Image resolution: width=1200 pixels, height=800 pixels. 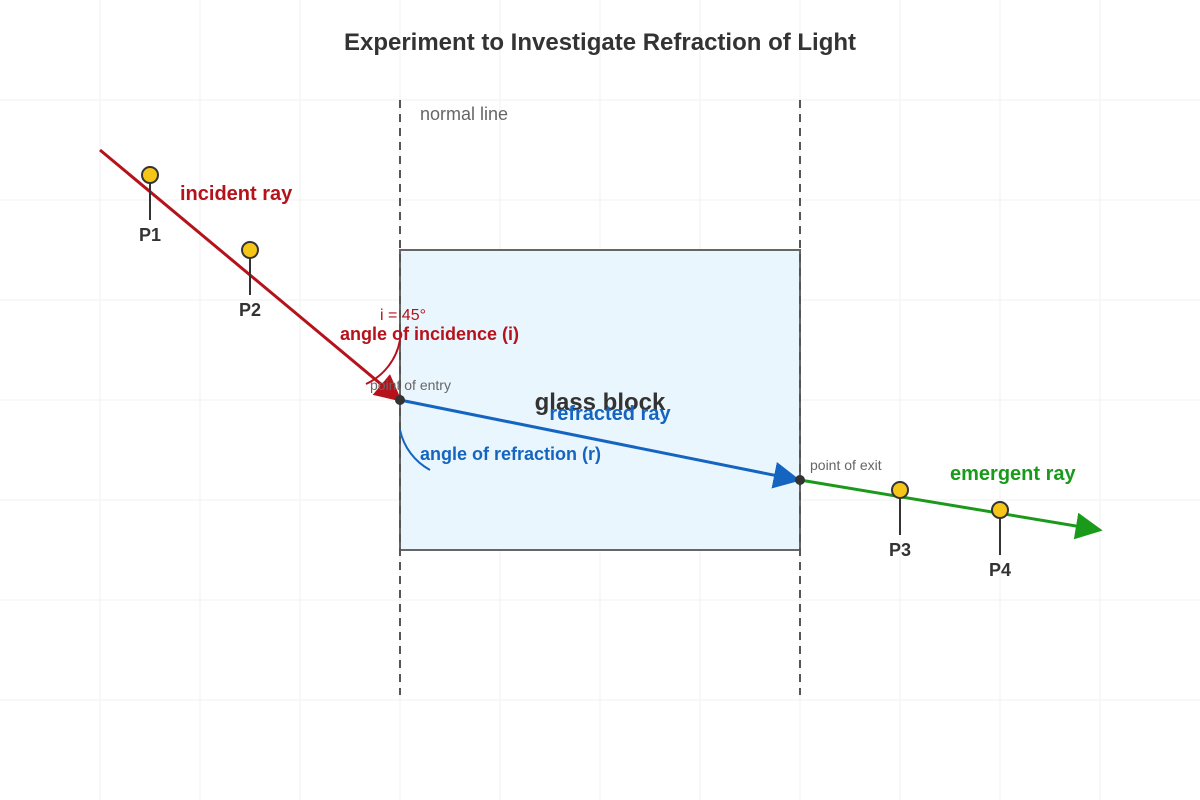 What do you see at coordinates (846, 465) in the screenshot?
I see `point-of-exit-label: point of exit` at bounding box center [846, 465].